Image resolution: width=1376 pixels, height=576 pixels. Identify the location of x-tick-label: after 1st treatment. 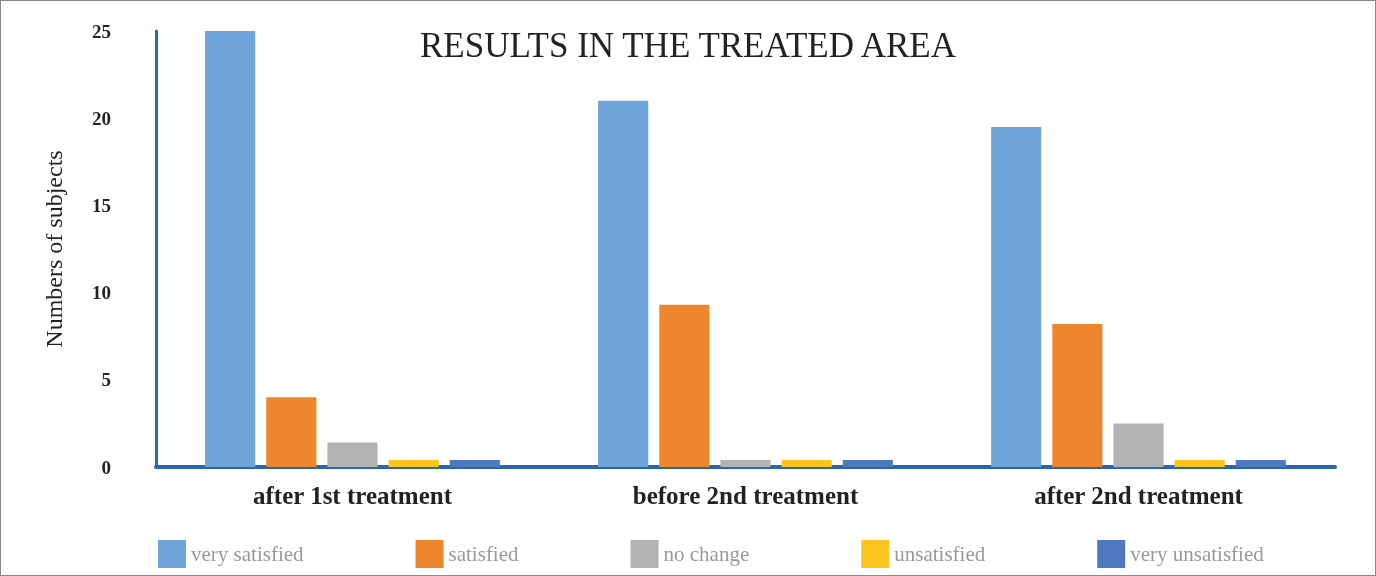
(353, 495).